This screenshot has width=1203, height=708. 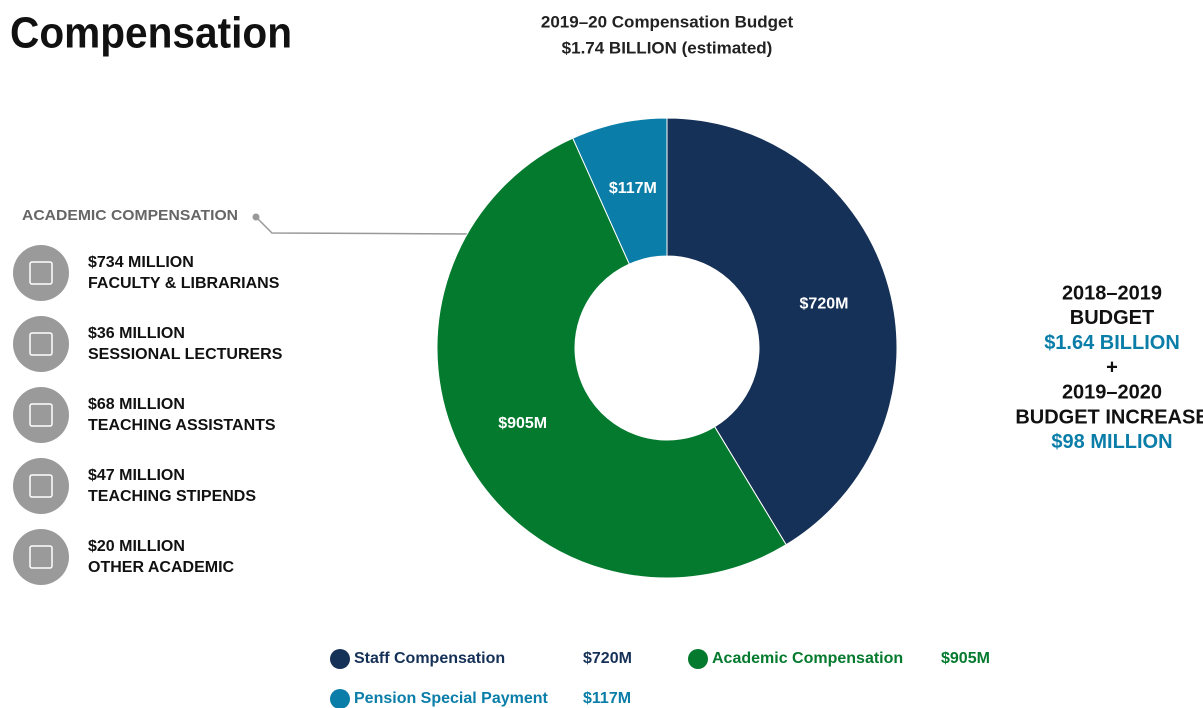 I want to click on budget-line: +, so click(x=1112, y=368).